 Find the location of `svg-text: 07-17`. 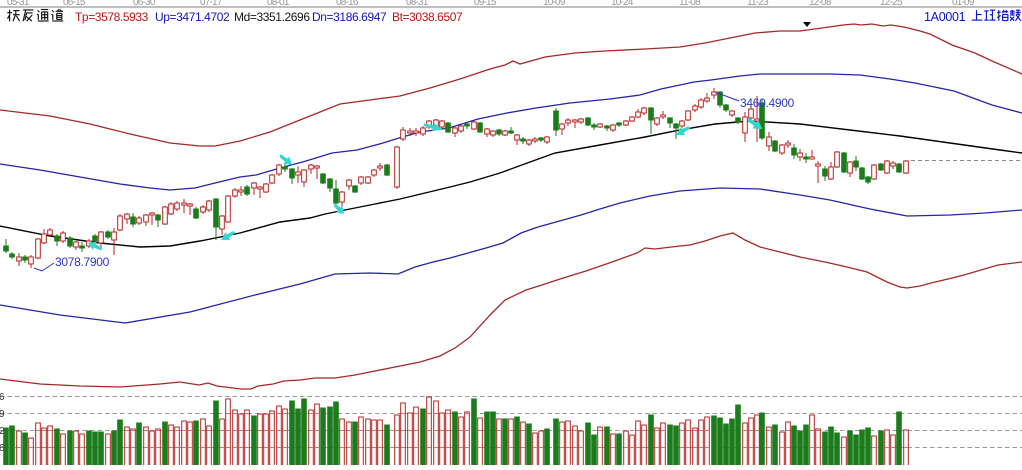

svg-text: 07-17 is located at coordinates (211, 4).